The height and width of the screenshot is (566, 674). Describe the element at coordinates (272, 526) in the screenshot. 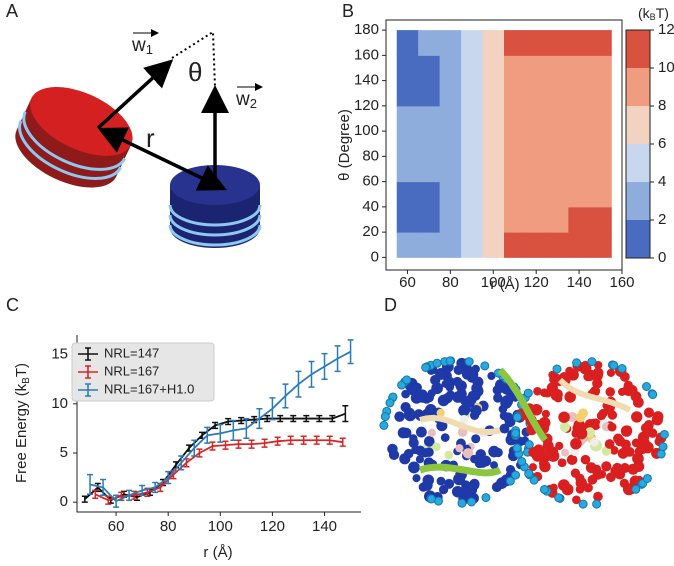

I see `x-tick-label: 120` at that location.